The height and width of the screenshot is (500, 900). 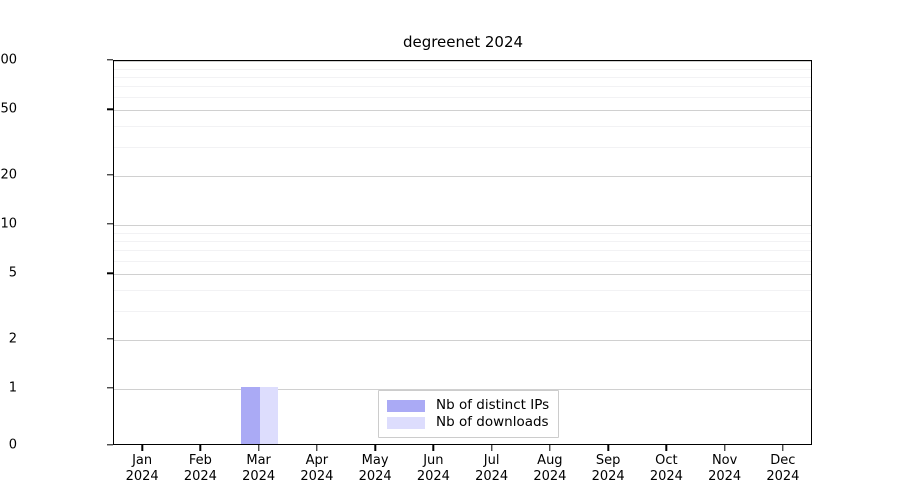 I want to click on y-tick-label: 2, so click(x=12, y=339).